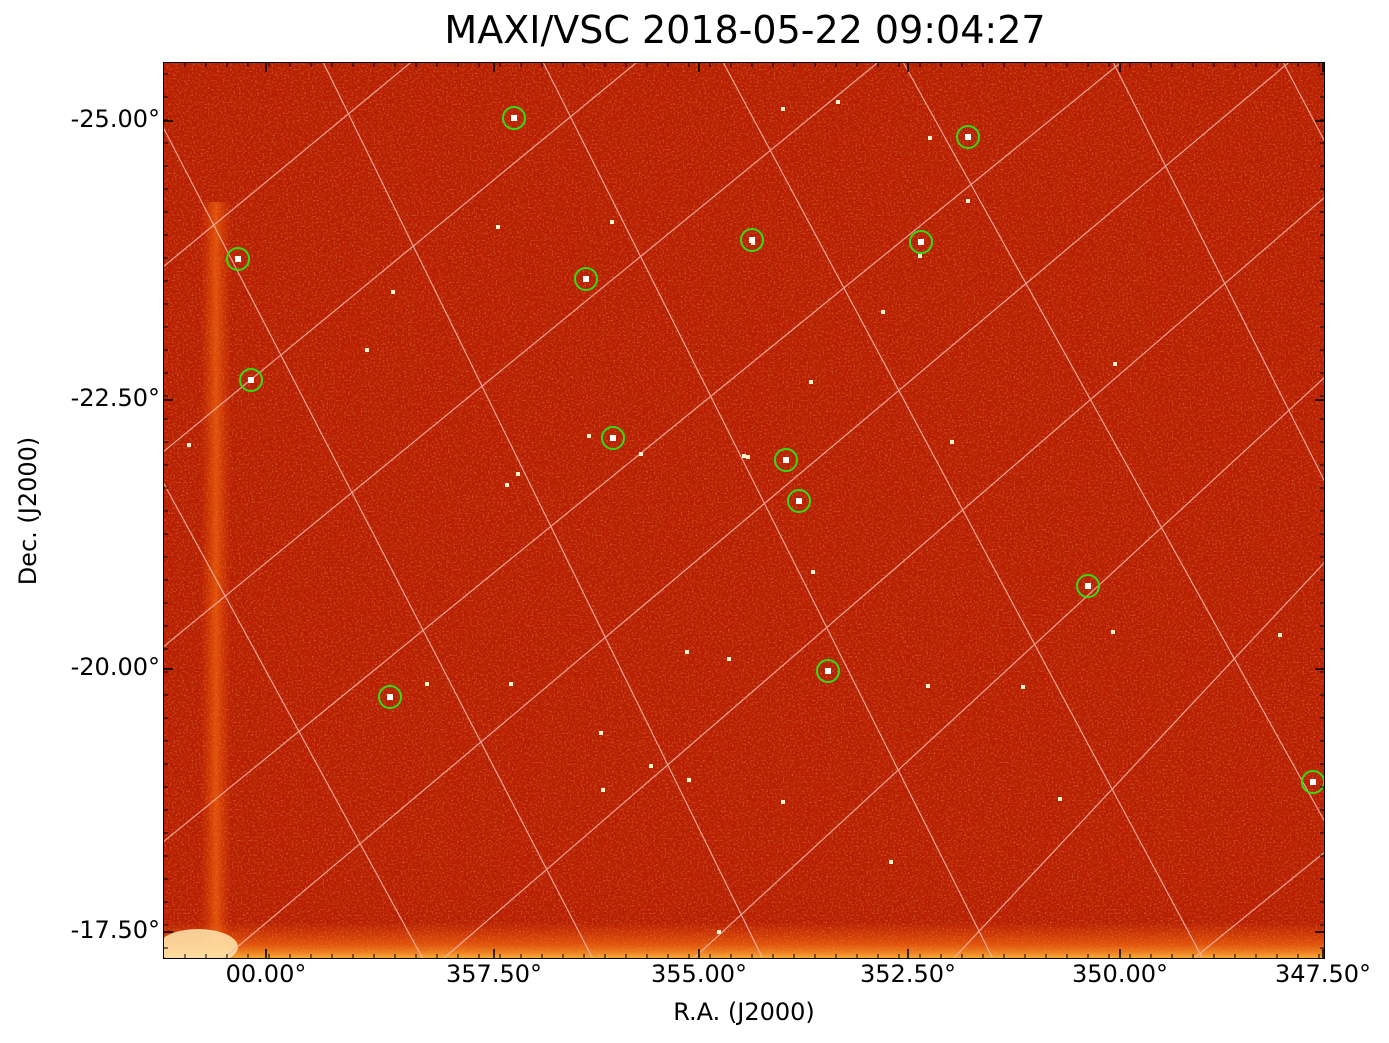 The image size is (1389, 1043). I want to click on y-axis-label: Dec. (J2000), so click(28, 511).